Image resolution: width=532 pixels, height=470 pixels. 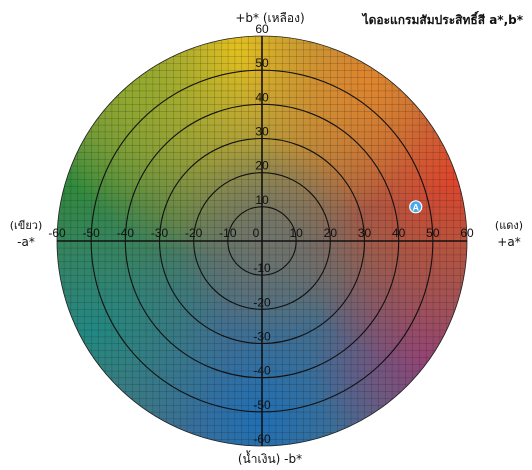 What do you see at coordinates (509, 225) in the screenshot?
I see `right-axis-label-line1: (แดง)` at bounding box center [509, 225].